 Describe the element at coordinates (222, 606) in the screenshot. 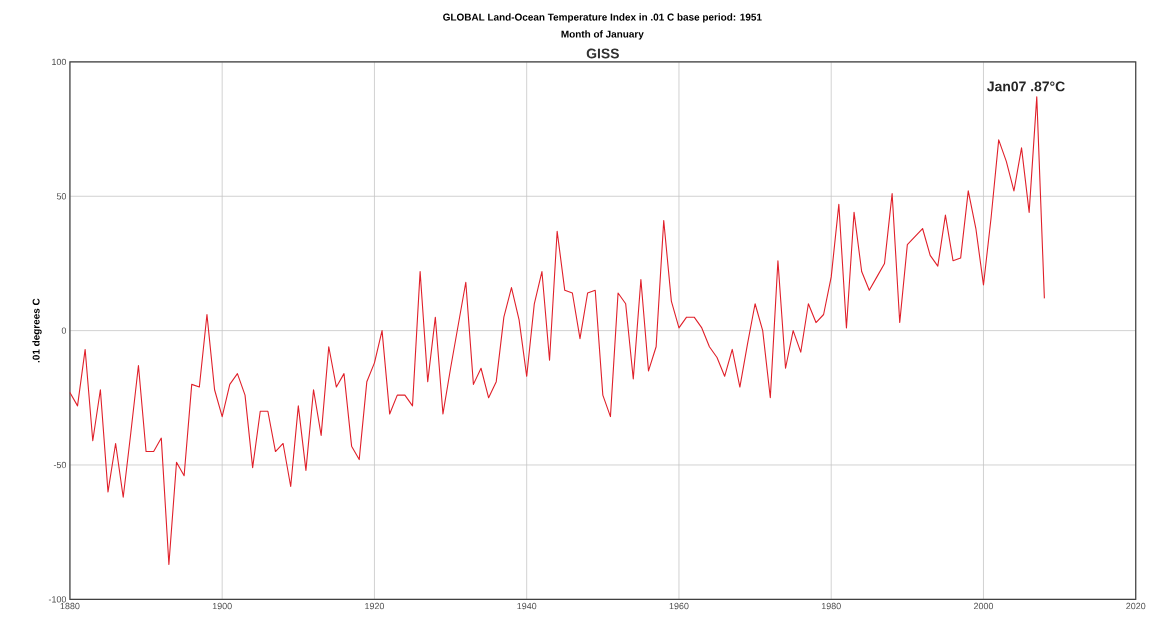

I see `x-tick-label: 1900` at that location.